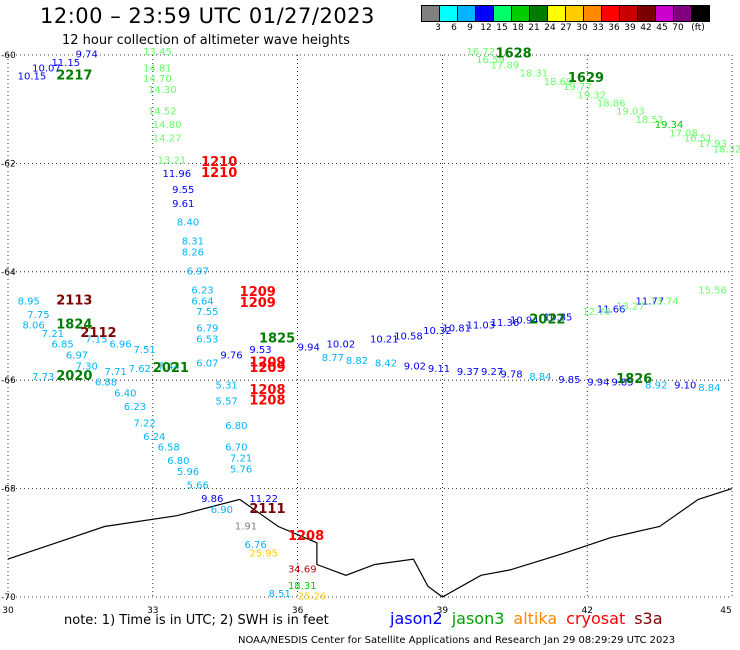 The height and width of the screenshot is (650, 740). I want to click on wave-height-label: 7.44, so click(169, 366).